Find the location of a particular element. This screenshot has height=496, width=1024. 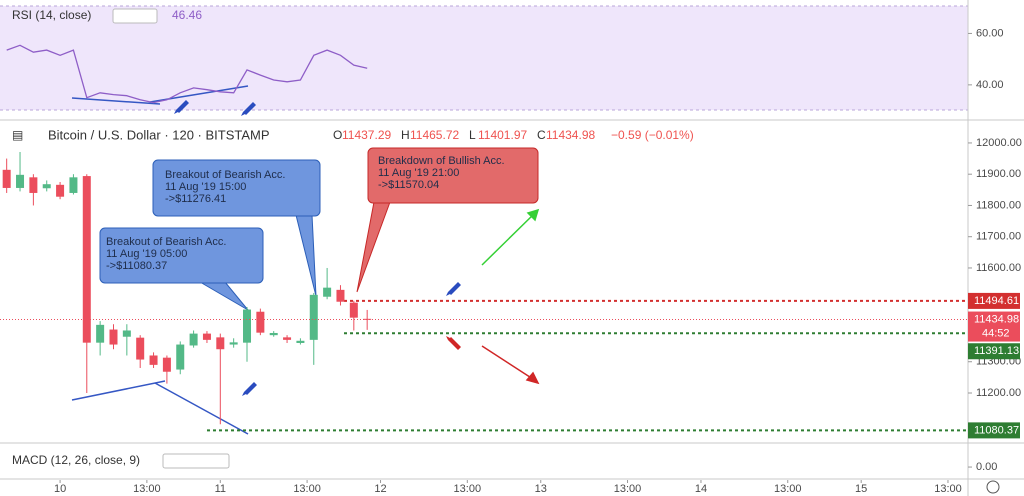

rsi-value: 46.46 is located at coordinates (187, 15).